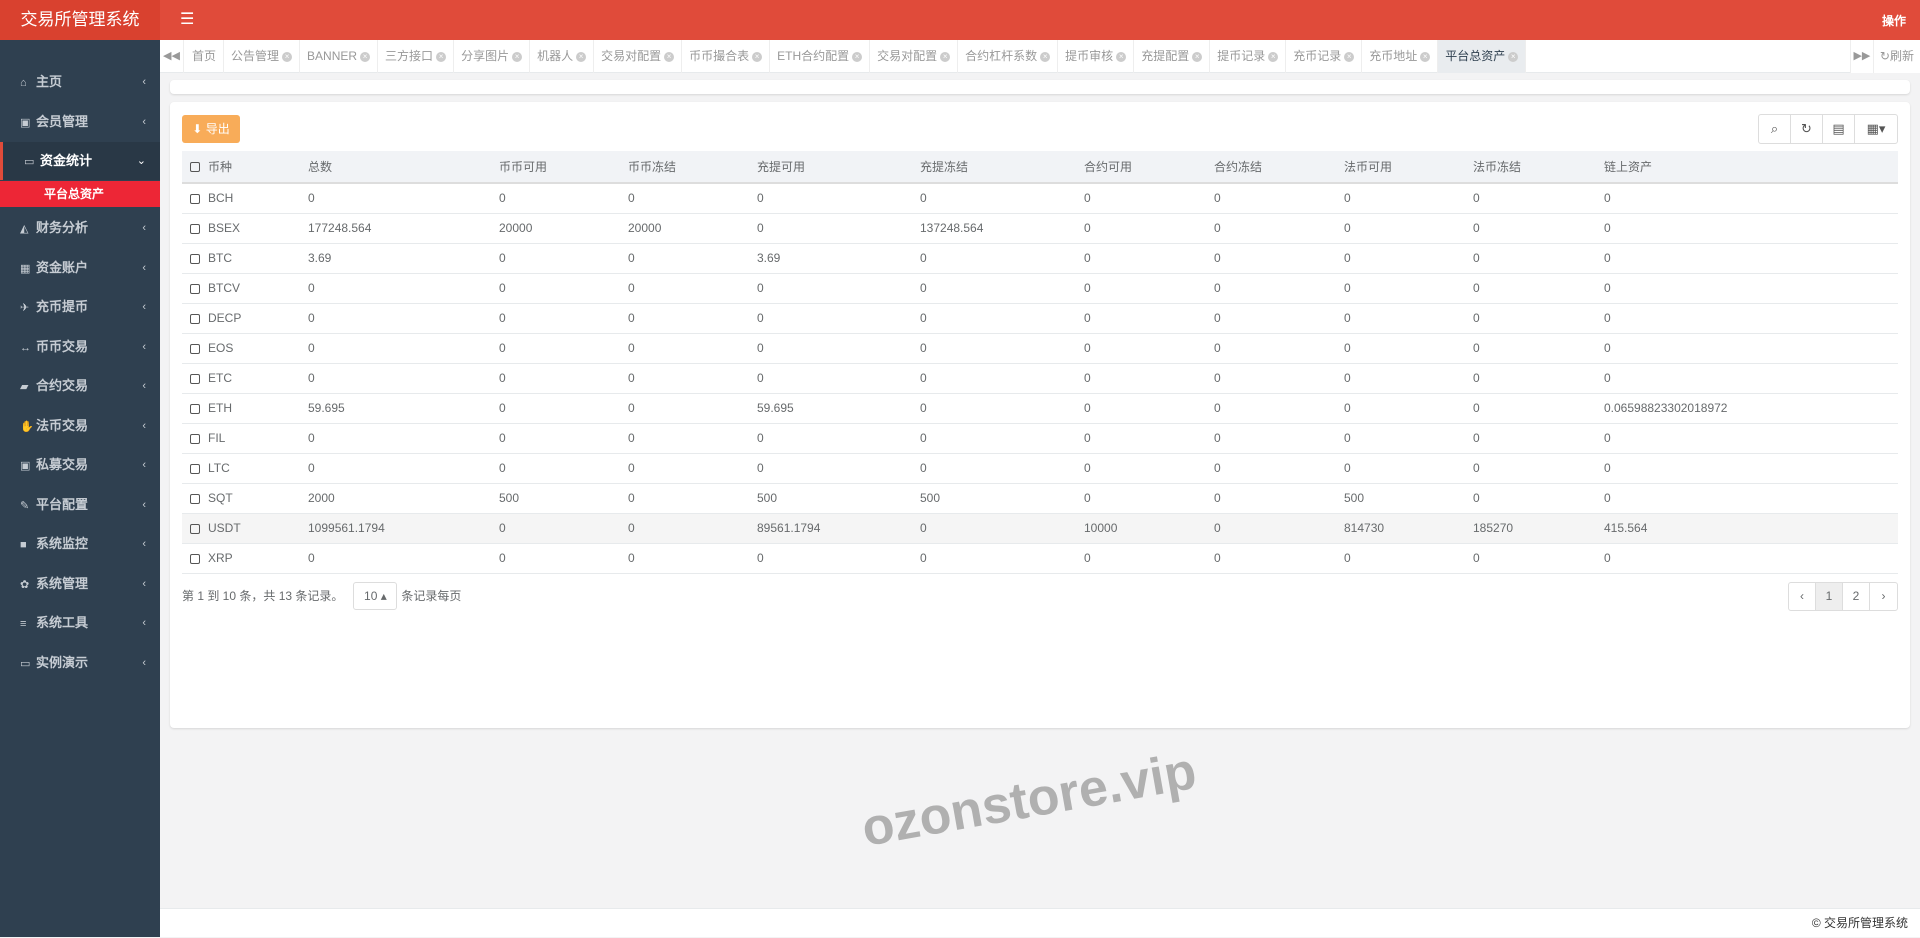 The width and height of the screenshot is (1920, 938). I want to click on column-header: 总数, so click(403, 167).